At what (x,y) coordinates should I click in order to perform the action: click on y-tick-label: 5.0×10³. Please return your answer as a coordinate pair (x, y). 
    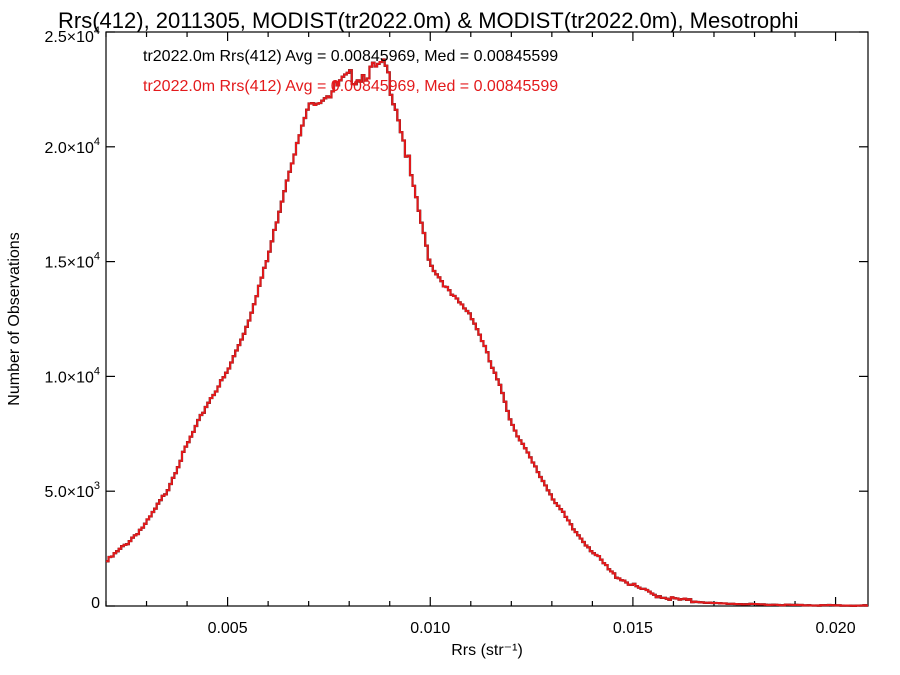
    Looking at the image, I should click on (72, 490).